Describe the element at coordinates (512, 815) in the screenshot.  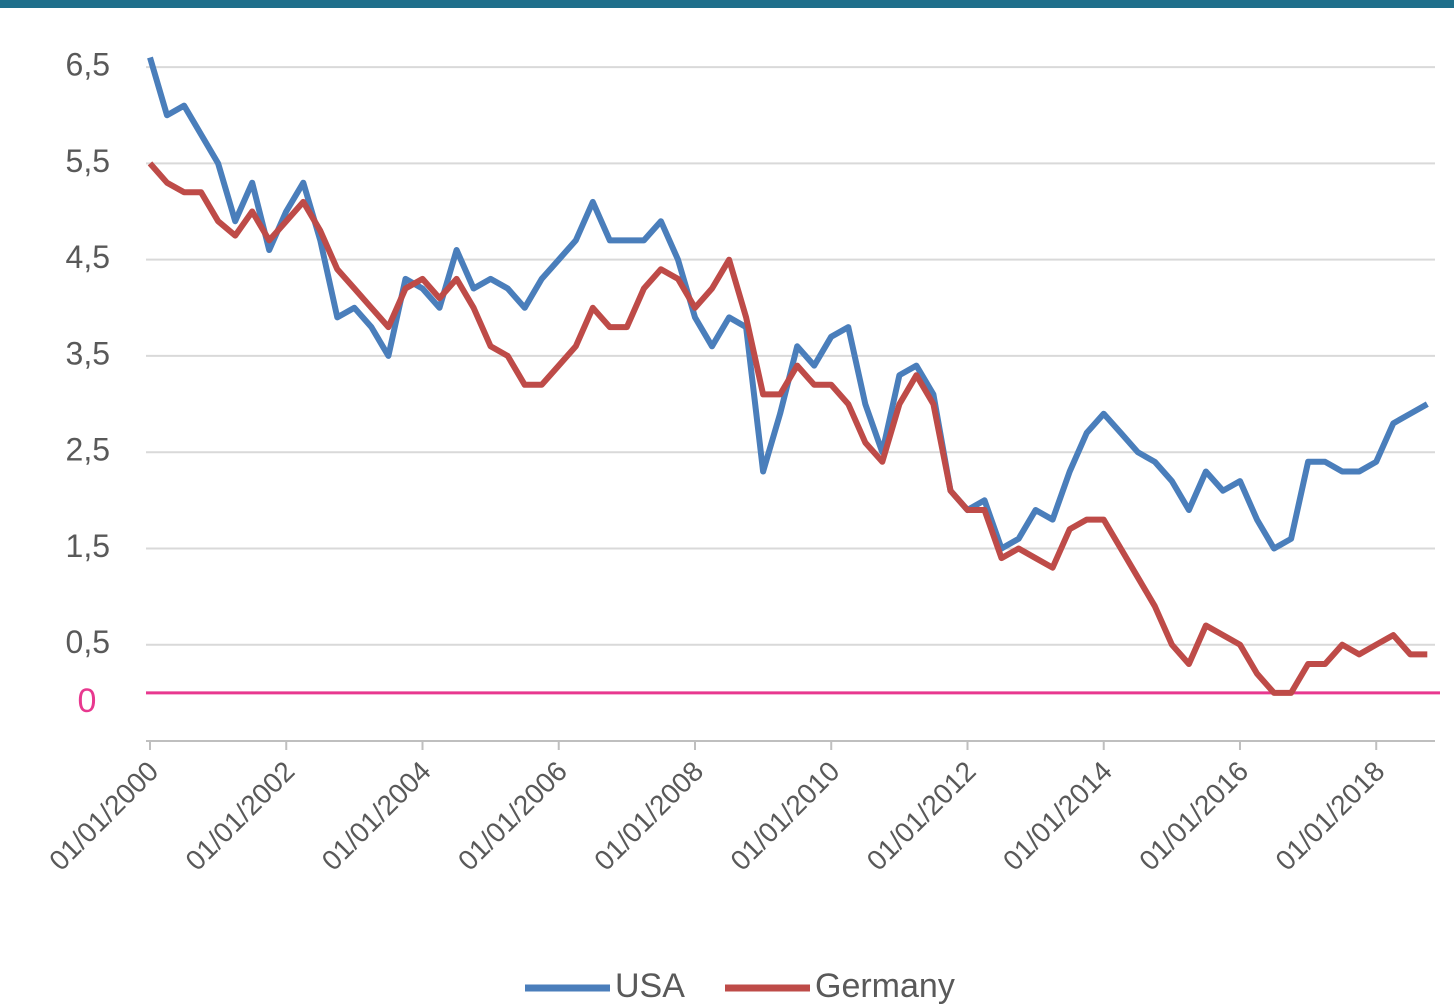
I see `x-tick-label: 01/01/2006` at that location.